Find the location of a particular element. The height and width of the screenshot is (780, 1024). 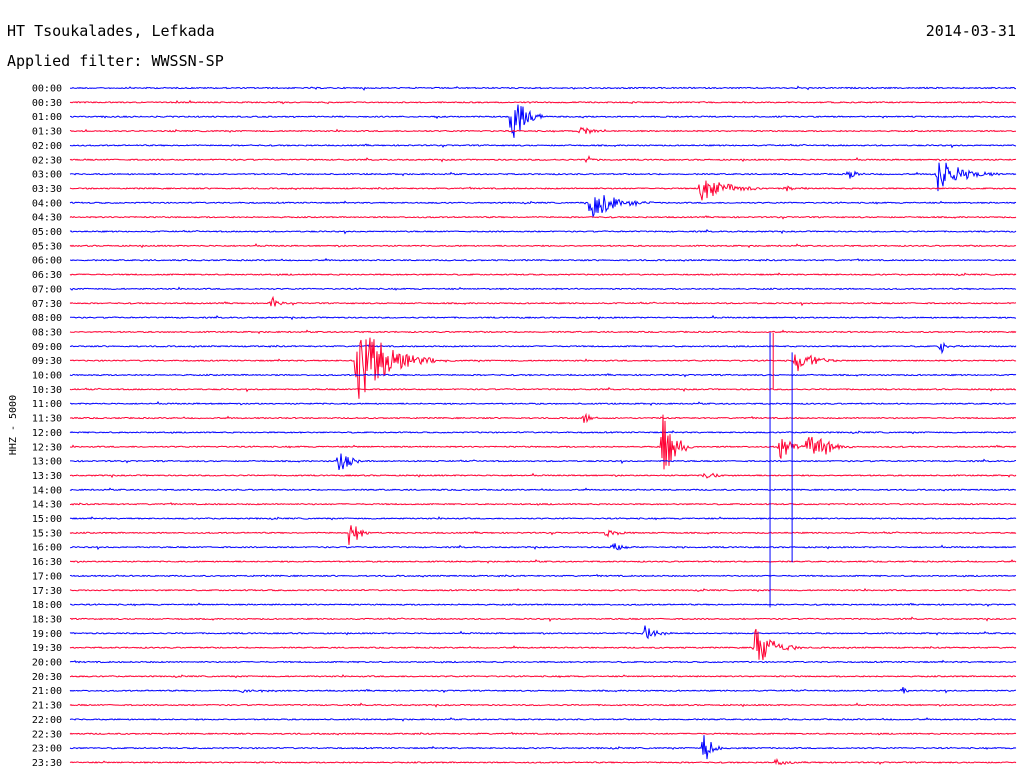

row-time-label: 06:00 is located at coordinates (47, 261).